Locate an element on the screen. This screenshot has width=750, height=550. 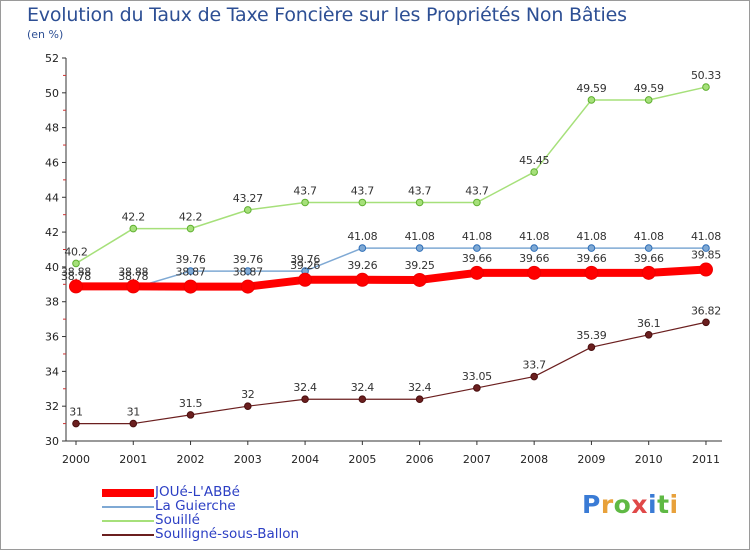
data-label-souill: 40.2 is located at coordinates (75, 251).